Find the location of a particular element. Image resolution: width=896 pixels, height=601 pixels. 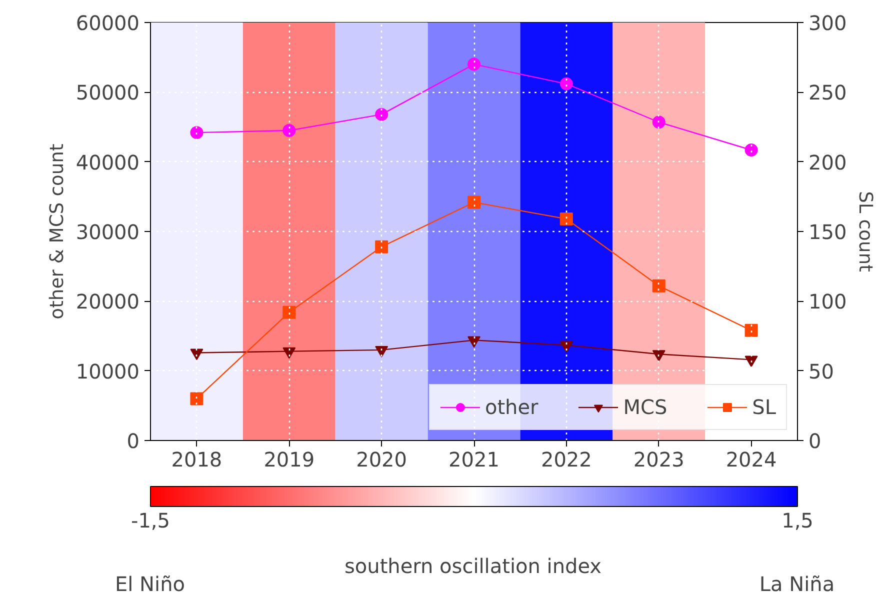

y-tick-label: 0 is located at coordinates (133, 441).